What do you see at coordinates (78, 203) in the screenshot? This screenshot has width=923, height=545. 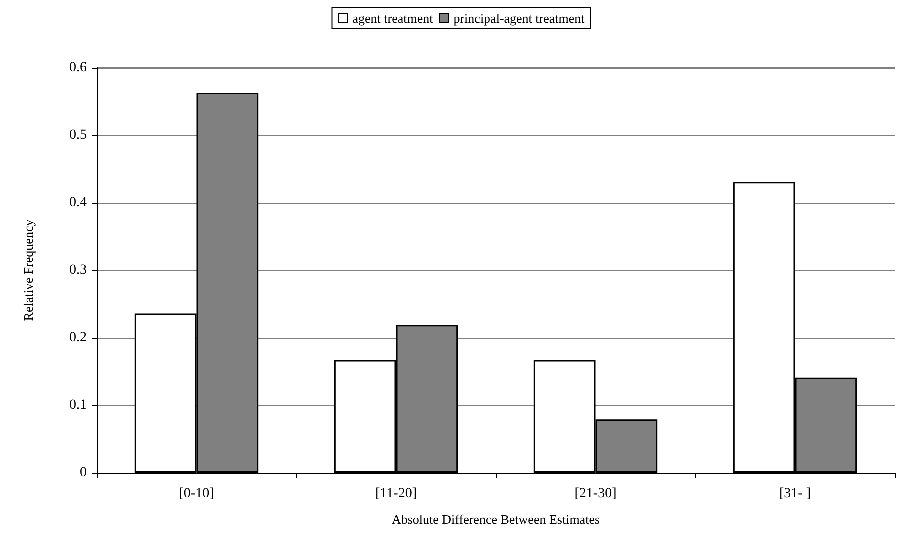 I see `y-tick-label: 0.4` at bounding box center [78, 203].